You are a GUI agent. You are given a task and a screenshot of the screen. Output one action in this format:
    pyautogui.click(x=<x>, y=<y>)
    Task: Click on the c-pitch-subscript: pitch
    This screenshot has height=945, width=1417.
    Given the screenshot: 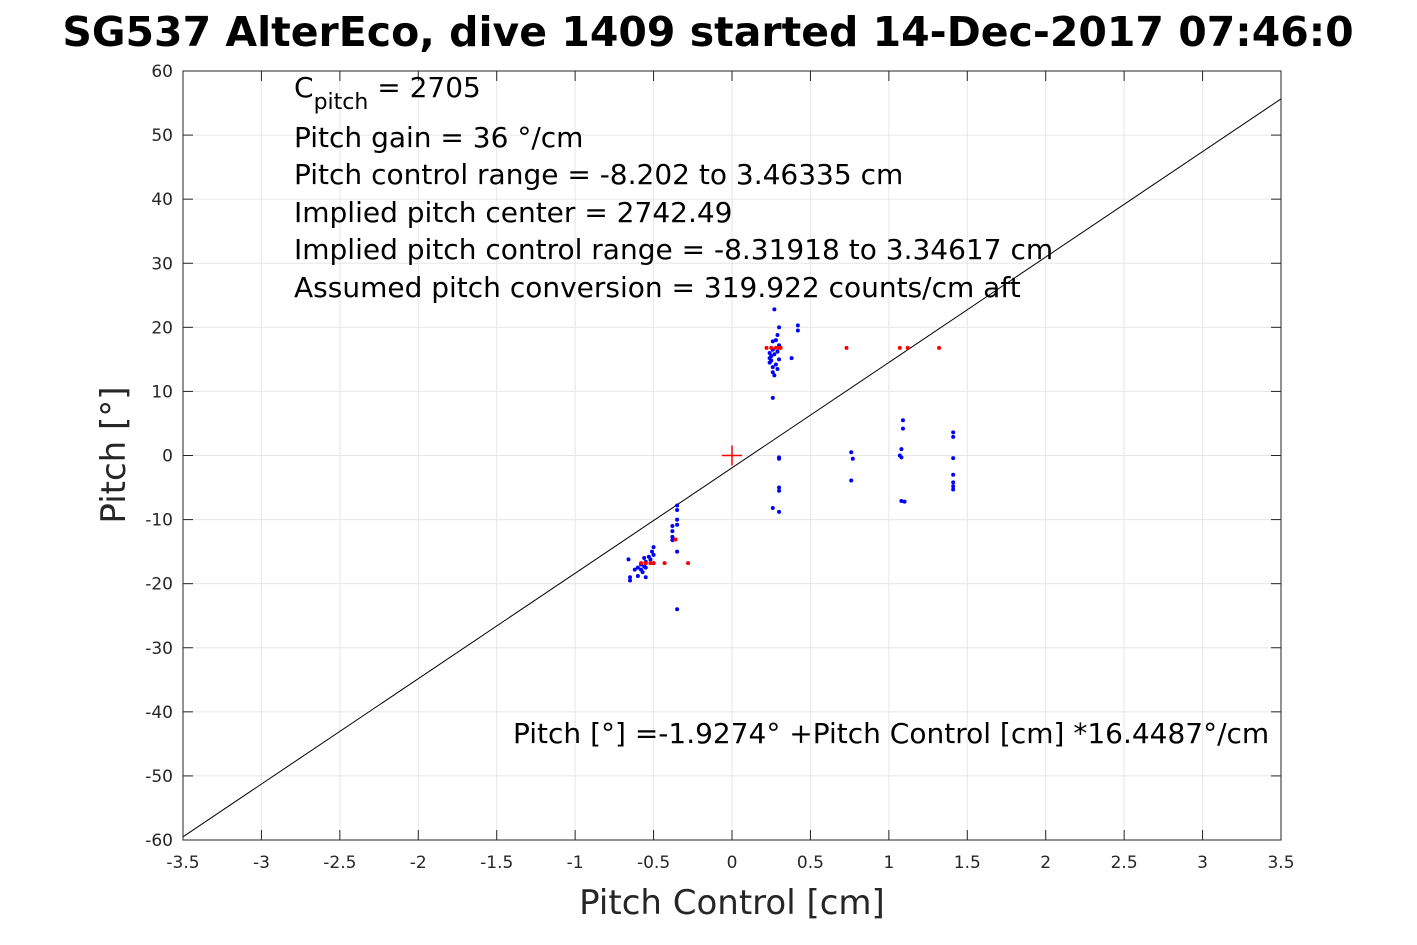 What is the action you would take?
    pyautogui.click(x=341, y=102)
    